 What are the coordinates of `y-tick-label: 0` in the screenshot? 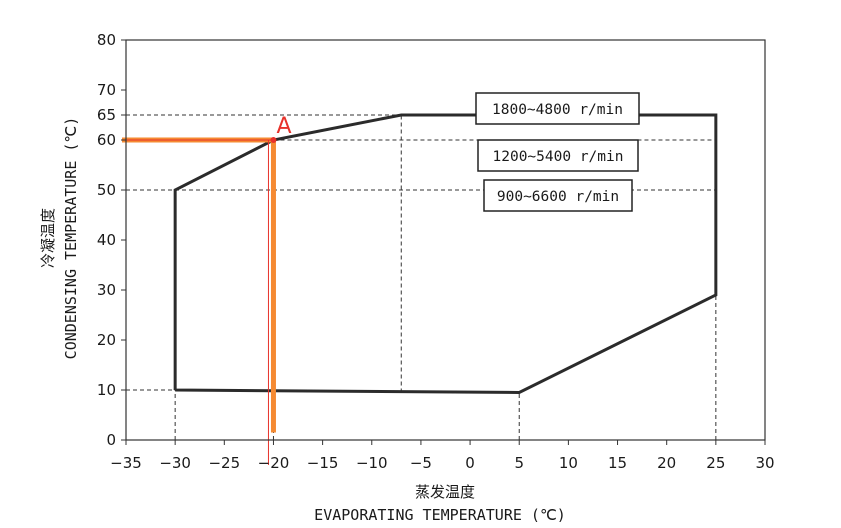 It's located at (111, 440).